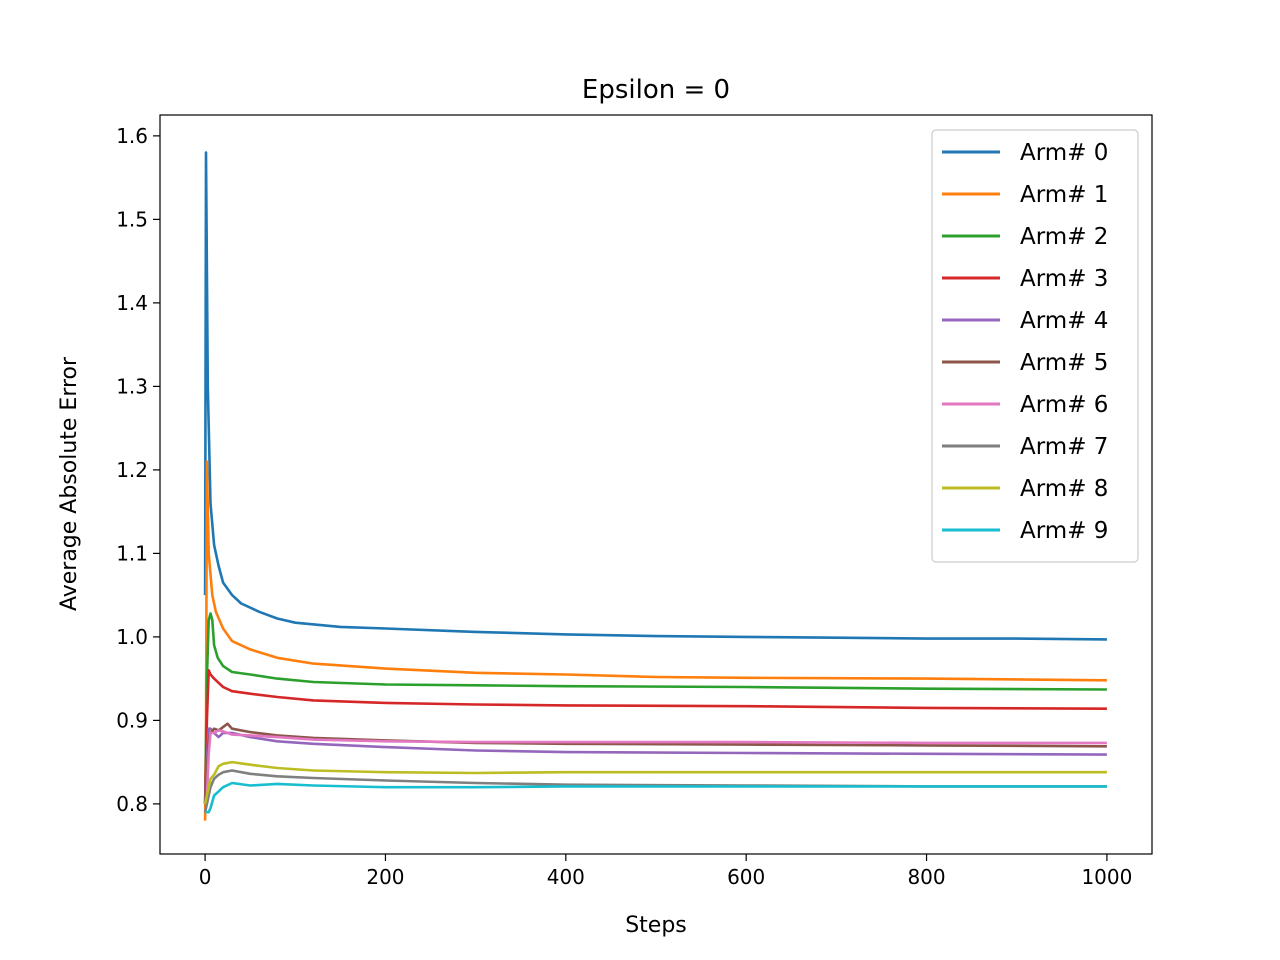 The width and height of the screenshot is (1280, 960). I want to click on legend-box, so click(1035, 346).